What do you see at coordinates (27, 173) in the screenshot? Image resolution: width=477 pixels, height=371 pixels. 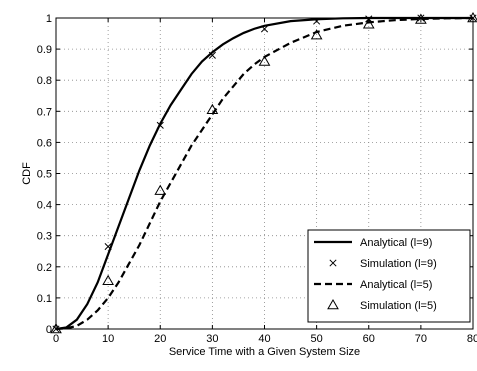 I see `y-axis-label: CDF` at bounding box center [27, 173].